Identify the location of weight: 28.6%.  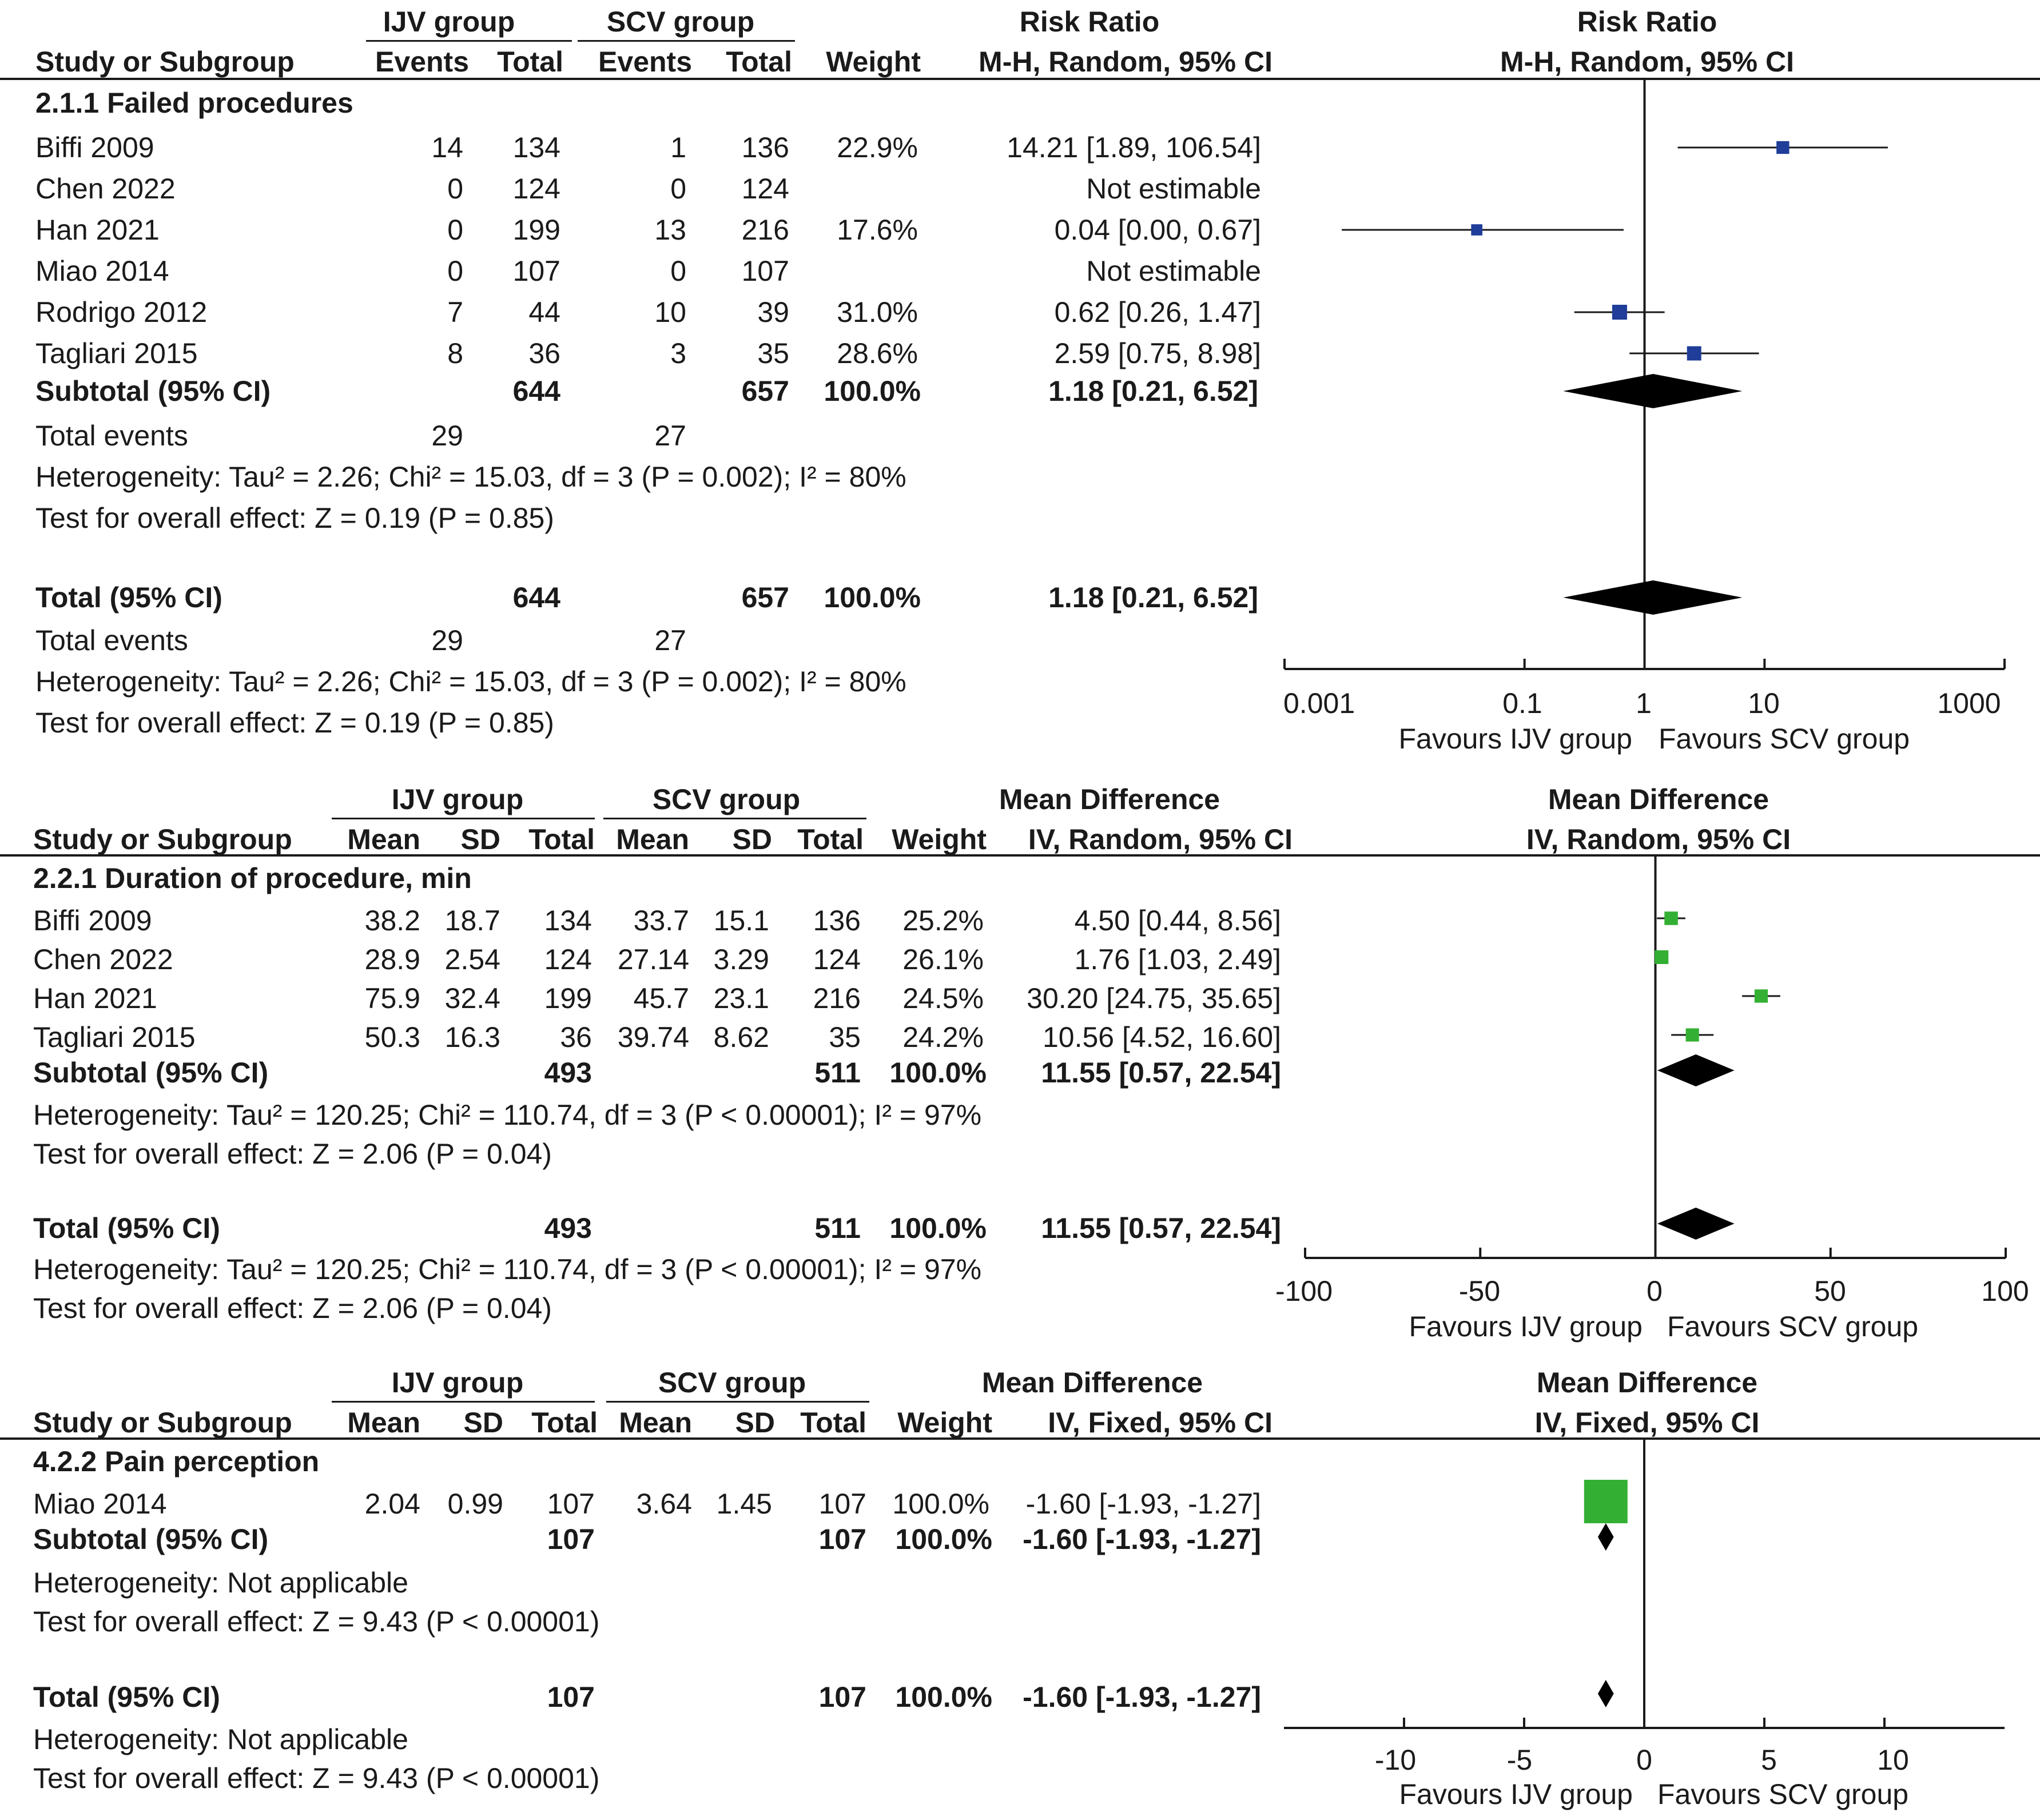
(877, 353).